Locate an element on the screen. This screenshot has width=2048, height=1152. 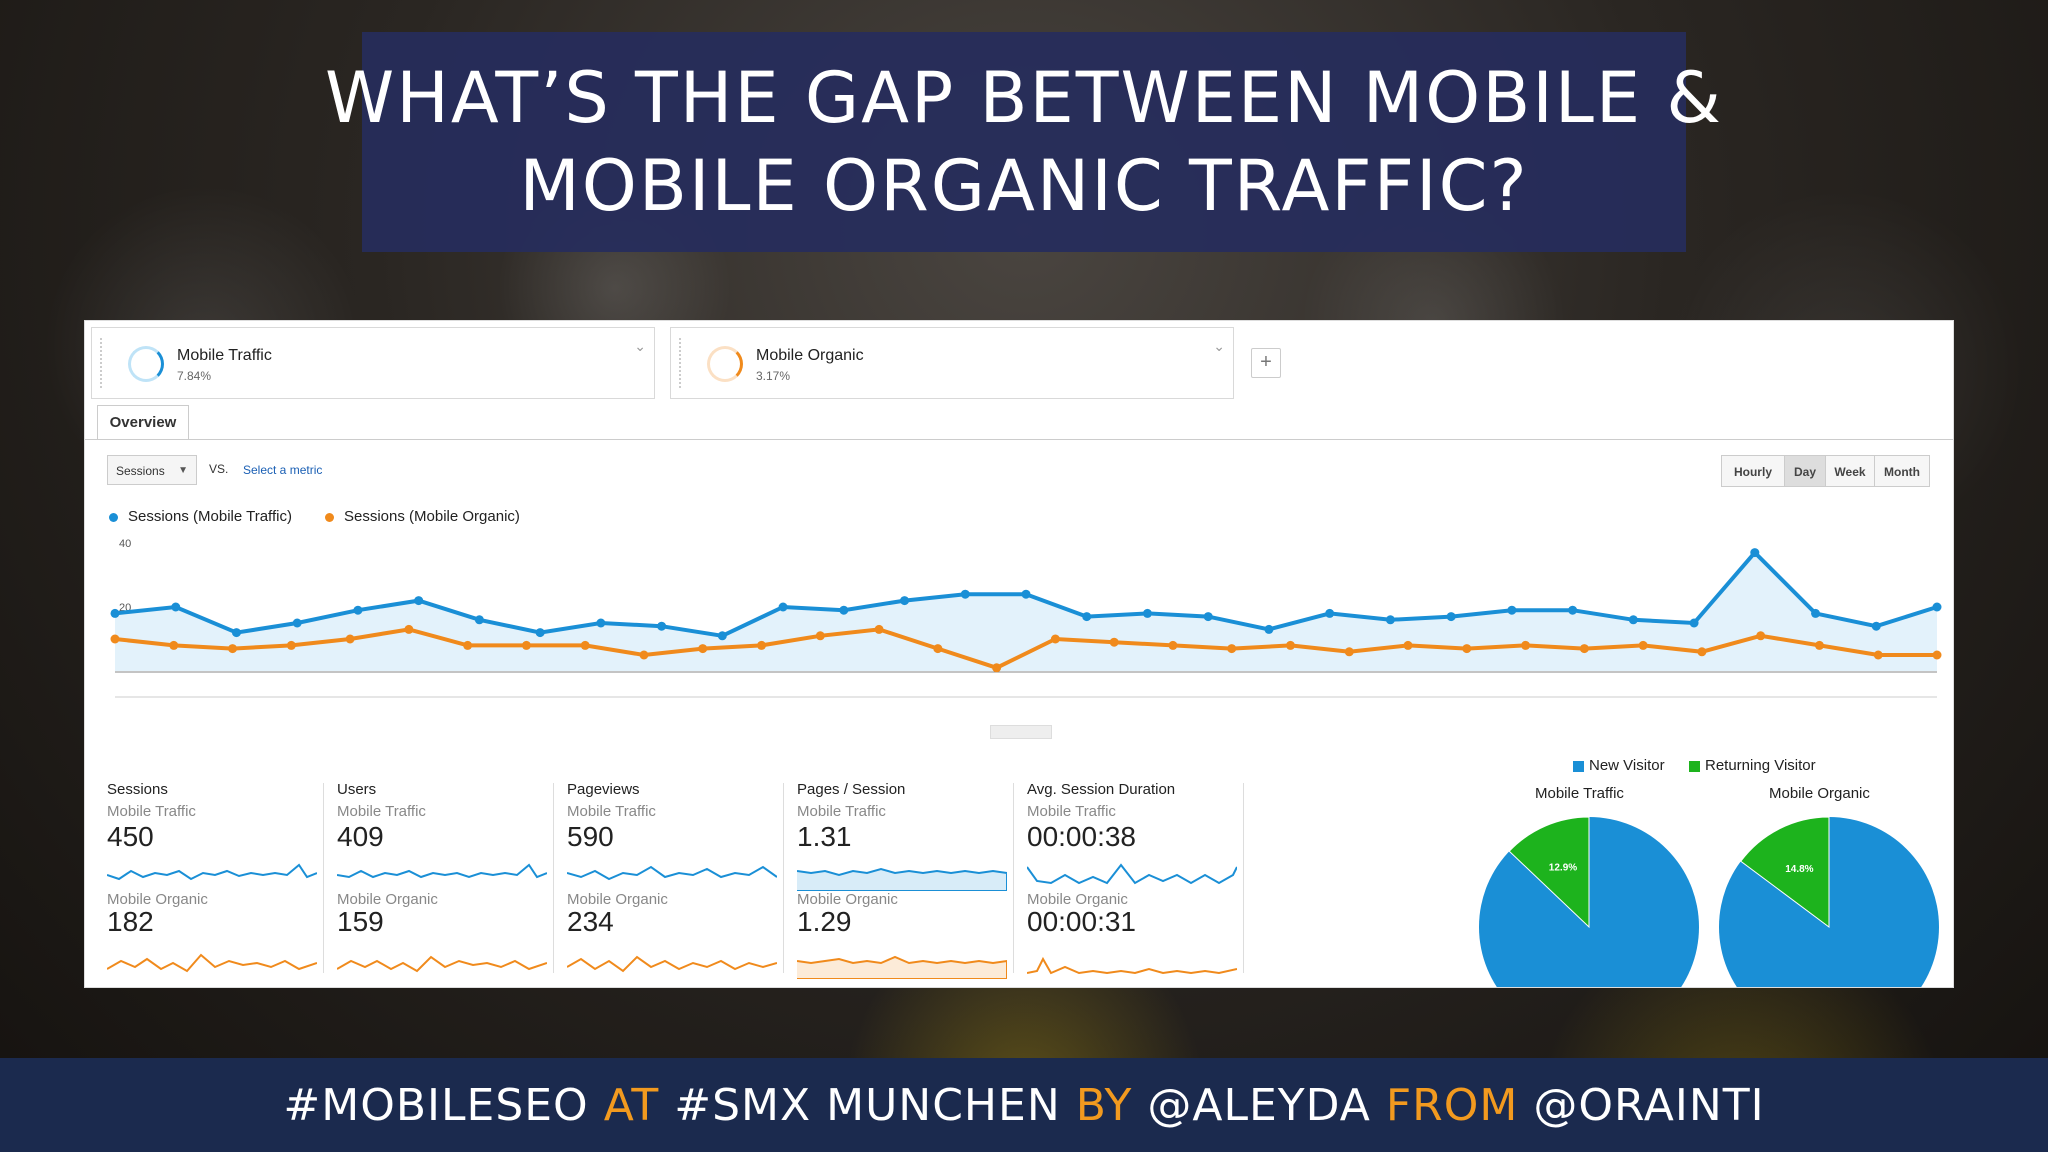
metric-divider is located at coordinates (553, 878).